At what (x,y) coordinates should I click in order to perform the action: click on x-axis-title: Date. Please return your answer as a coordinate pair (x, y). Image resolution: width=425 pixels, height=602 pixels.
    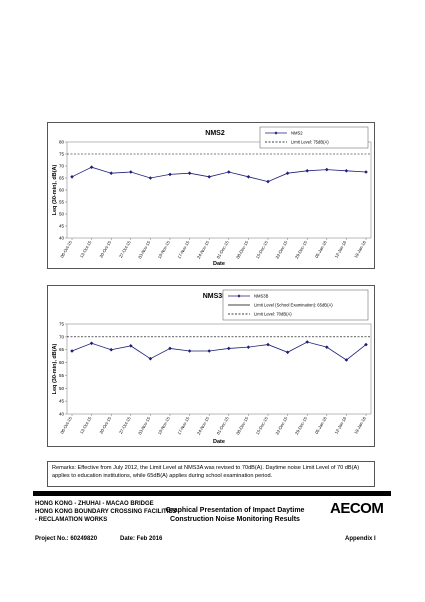
    Looking at the image, I should click on (219, 264).